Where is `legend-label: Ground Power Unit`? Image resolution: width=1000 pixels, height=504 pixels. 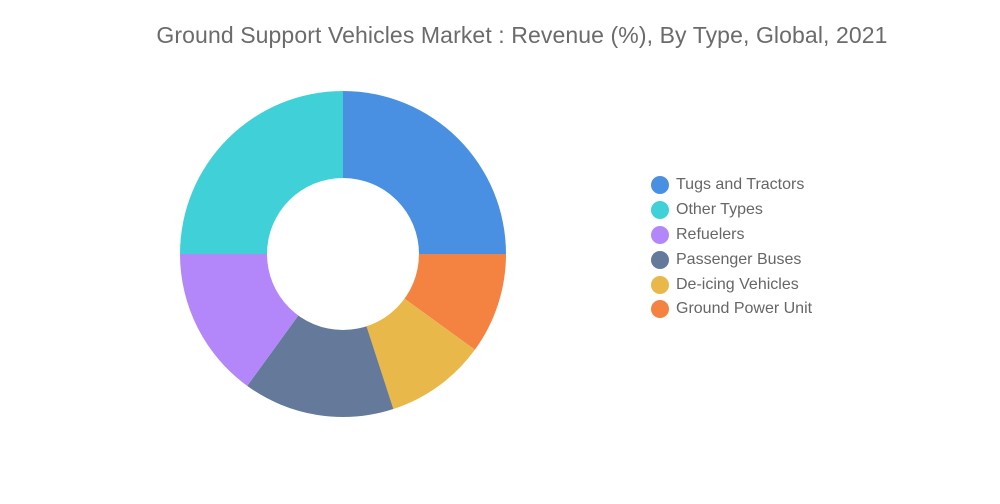
legend-label: Ground Power Unit is located at coordinates (744, 309).